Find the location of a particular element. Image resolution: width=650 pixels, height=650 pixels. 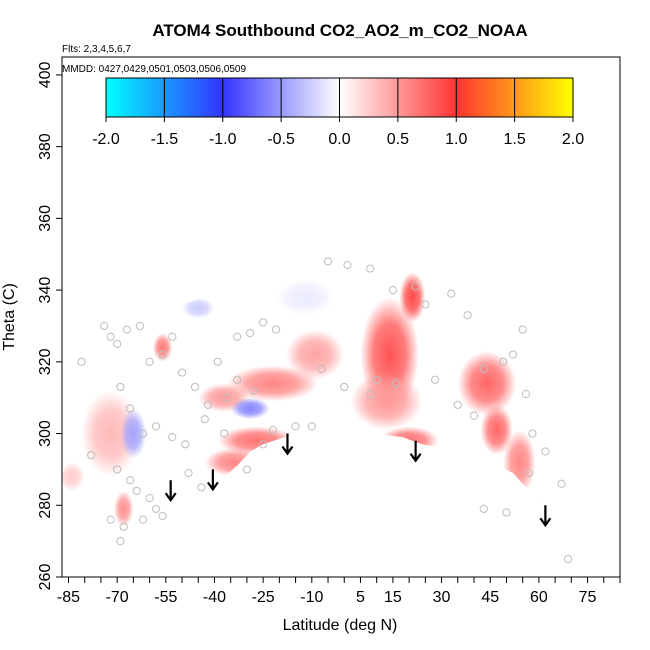

colorbar-tick-label: -1.5 is located at coordinates (165, 139).